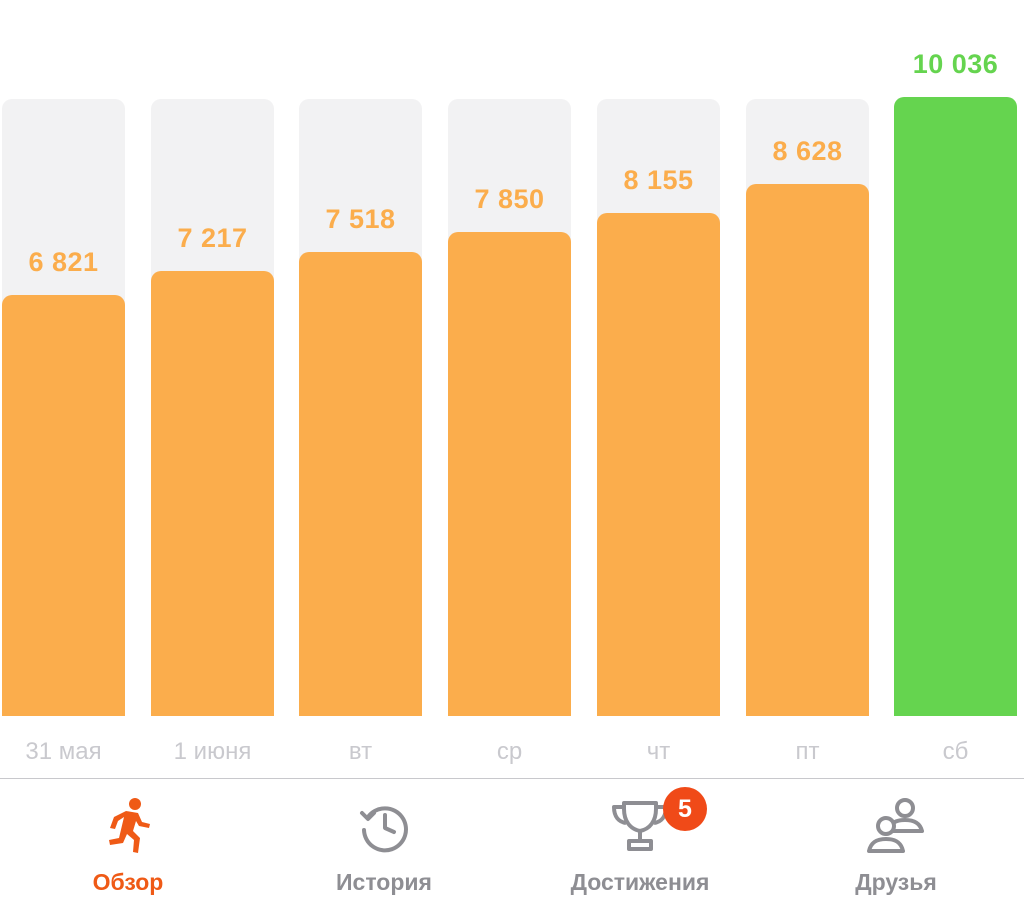  I want to click on day-label: ср, so click(509, 751).